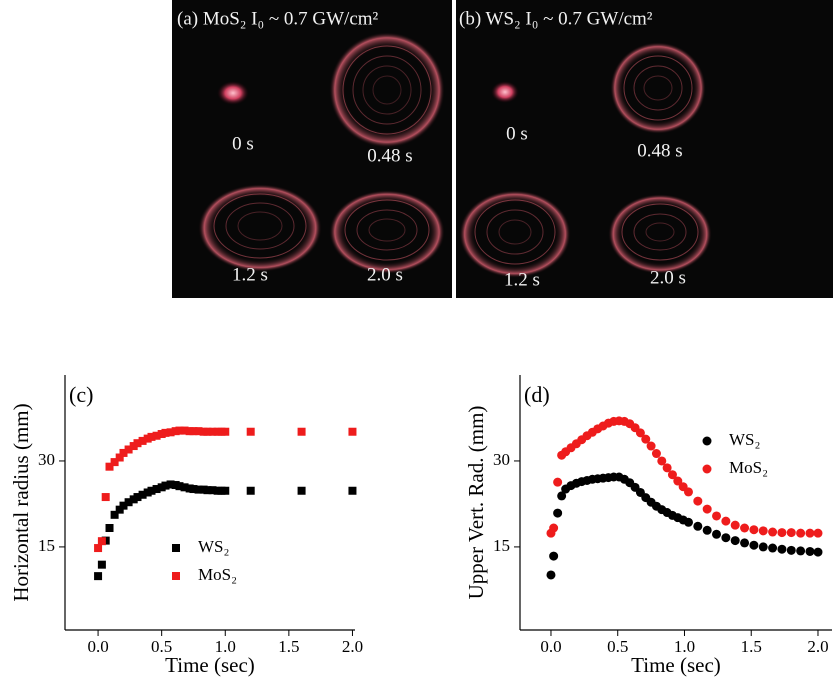  I want to click on panel-title: (a) MoS₂ I₀ ~ 0.7 GW/cm², so click(278, 18).